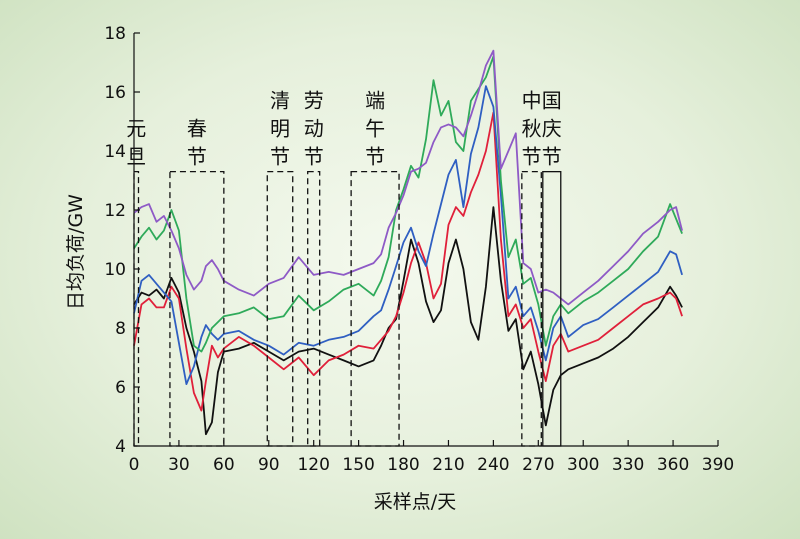 The image size is (800, 539). I want to click on x-tick-label: 60, so click(224, 465).